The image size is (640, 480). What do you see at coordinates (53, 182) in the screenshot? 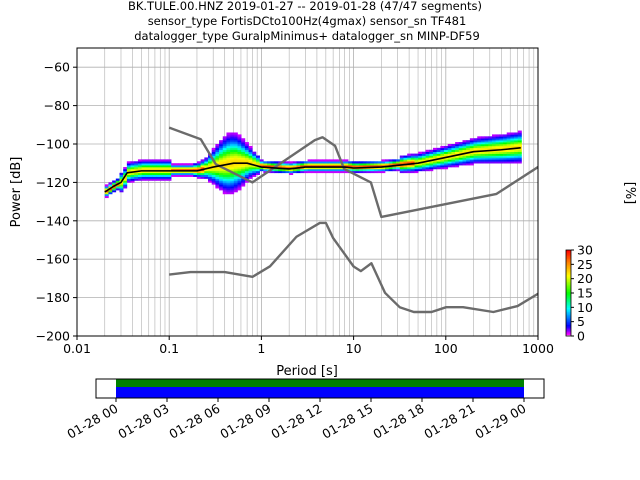
I see `y-tick-label: −120` at bounding box center [53, 182].